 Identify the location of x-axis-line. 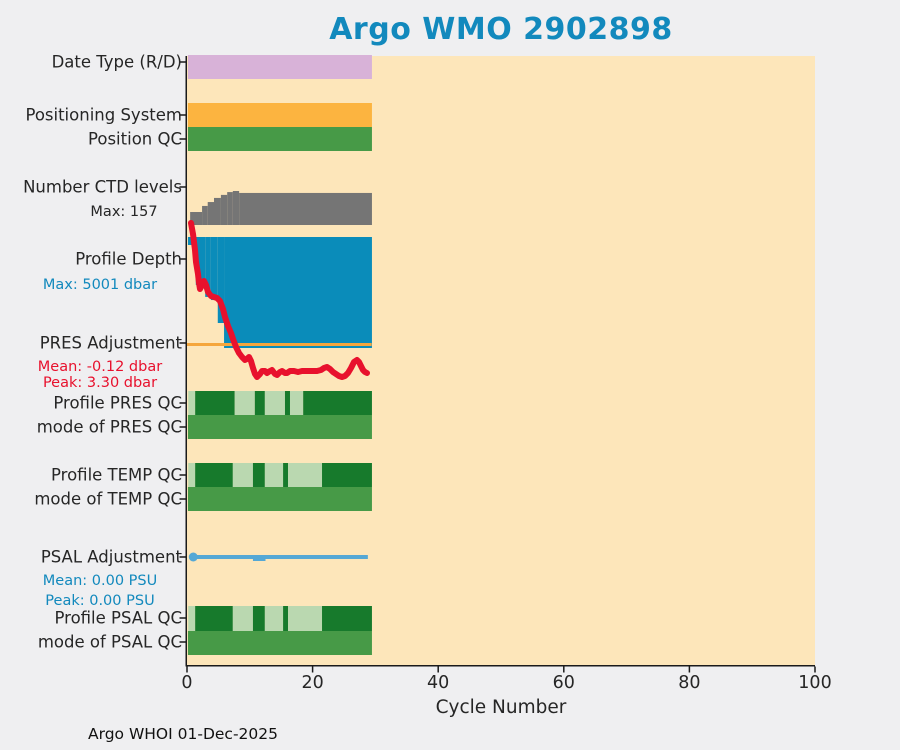
(500, 666).